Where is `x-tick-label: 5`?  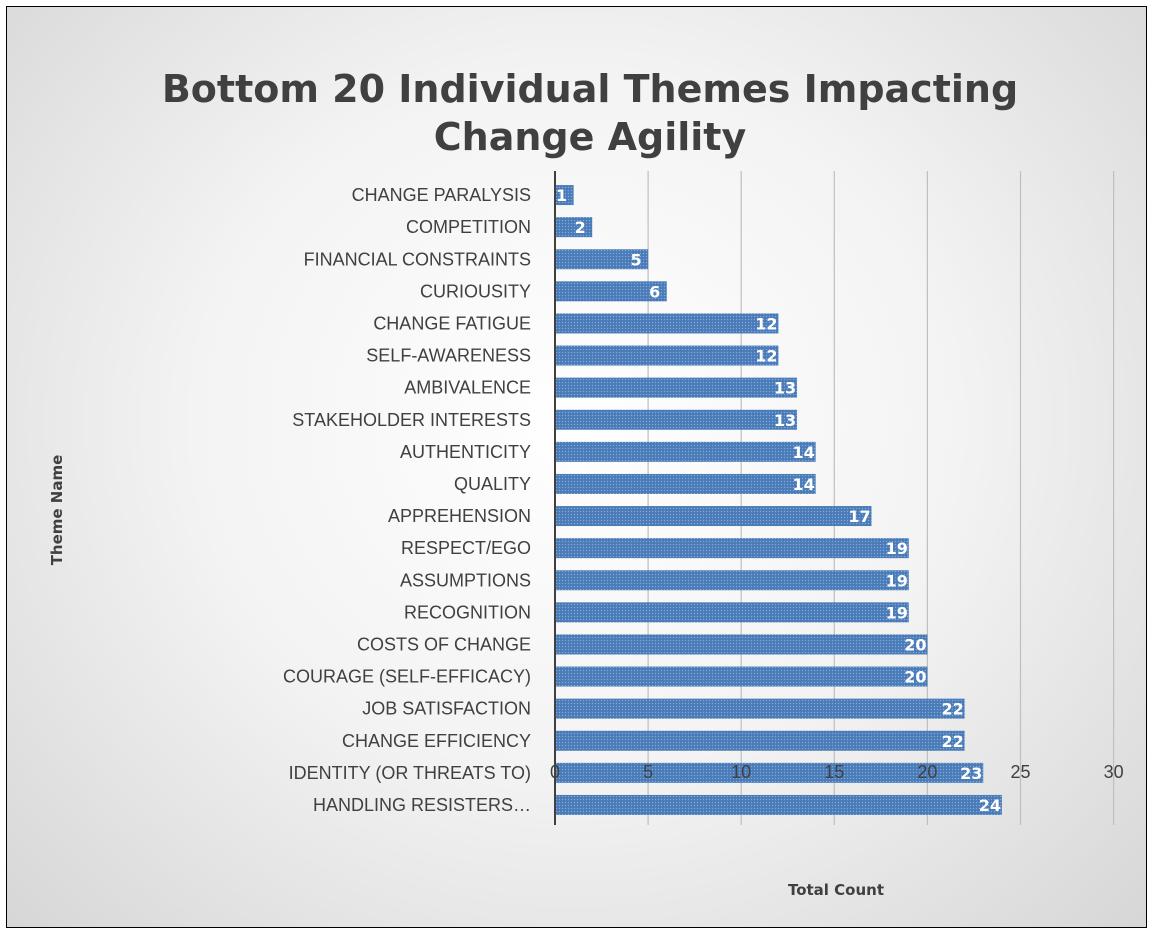 x-tick-label: 5 is located at coordinates (648, 772).